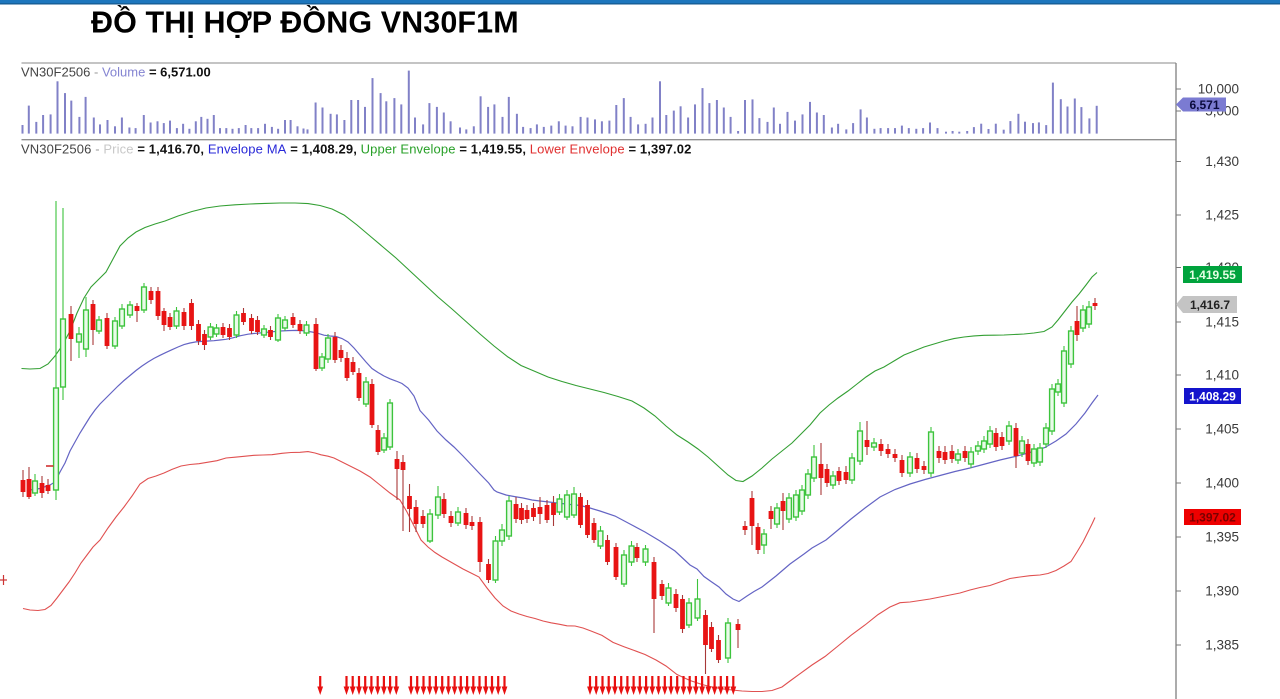 This screenshot has height=699, width=1280. What do you see at coordinates (1222, 429) in the screenshot?
I see `svg-text: 1,405` at bounding box center [1222, 429].